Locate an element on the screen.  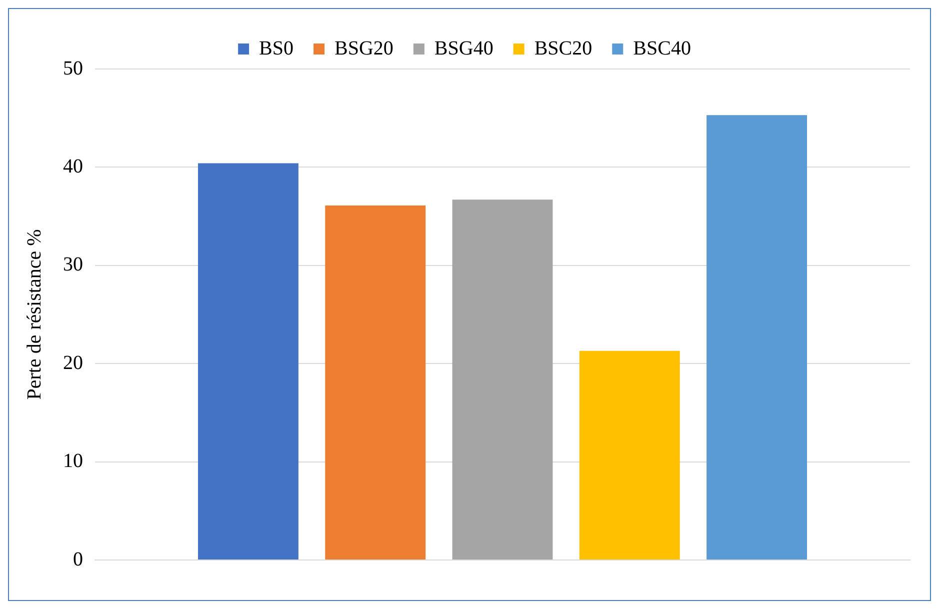
y-tick-label: 30 is located at coordinates (73, 265).